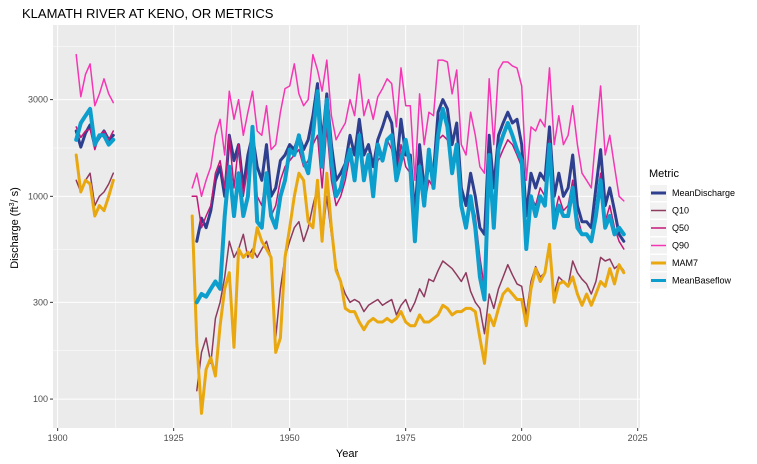  What do you see at coordinates (702, 281) in the screenshot?
I see `legend-label-meanbaseflow: MeanBaseflow` at bounding box center [702, 281].